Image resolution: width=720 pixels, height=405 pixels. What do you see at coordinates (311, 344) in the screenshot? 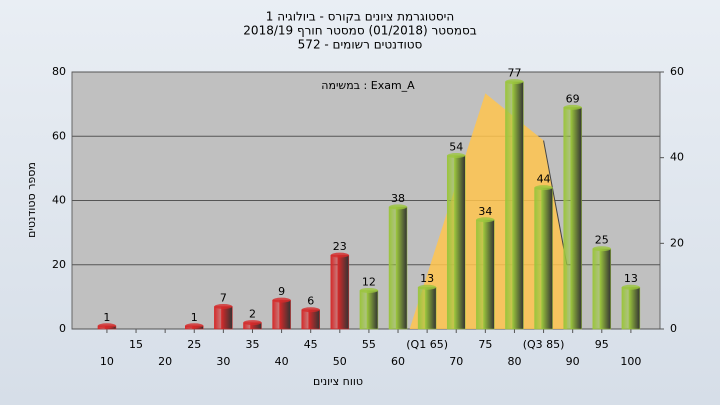
I see `x-tick-label: 45` at bounding box center [311, 344].